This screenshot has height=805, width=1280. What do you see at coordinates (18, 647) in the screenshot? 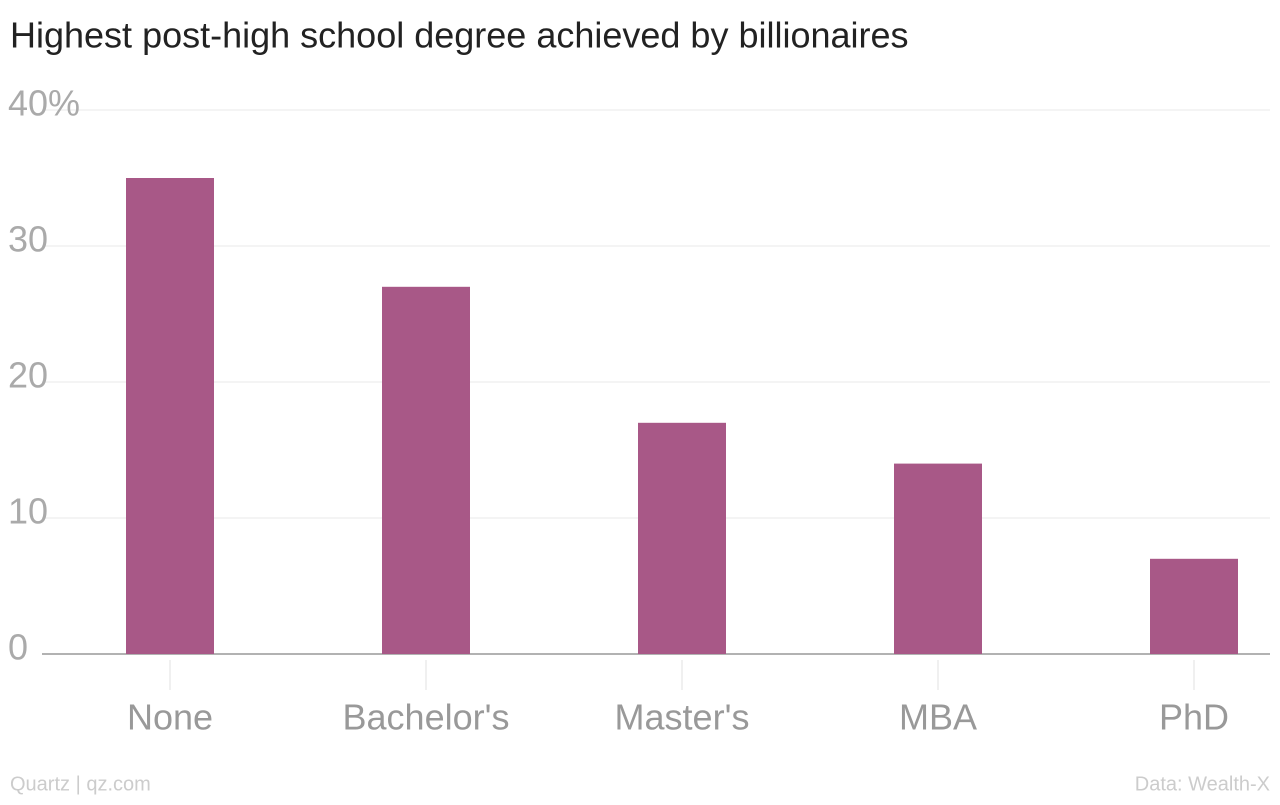
I see `y-tick-label: 0` at bounding box center [18, 647].